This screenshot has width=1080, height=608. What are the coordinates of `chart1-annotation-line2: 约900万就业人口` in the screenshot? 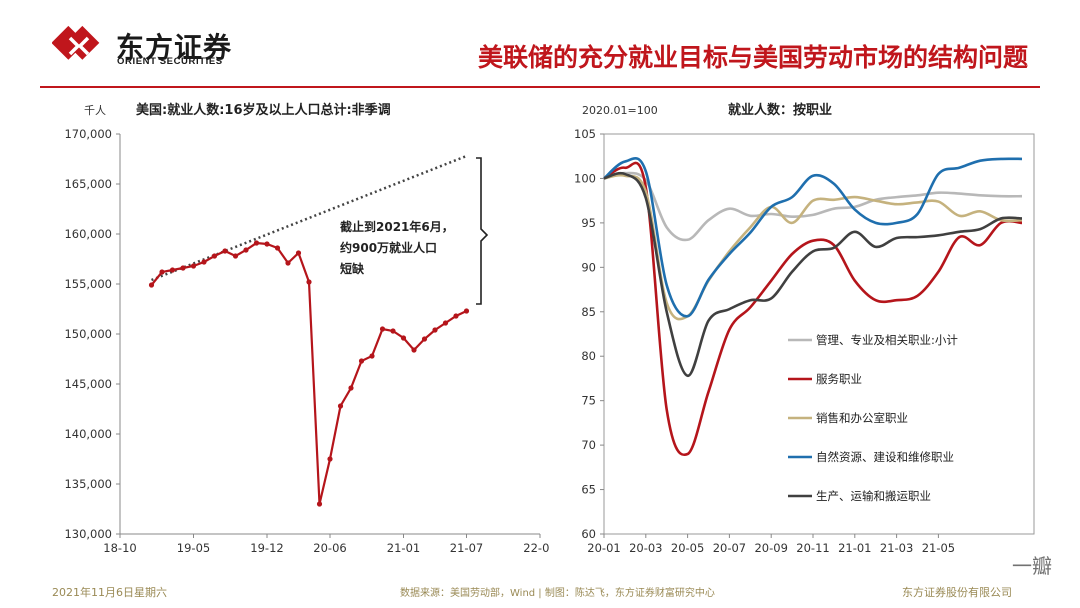 It's located at (388, 247).